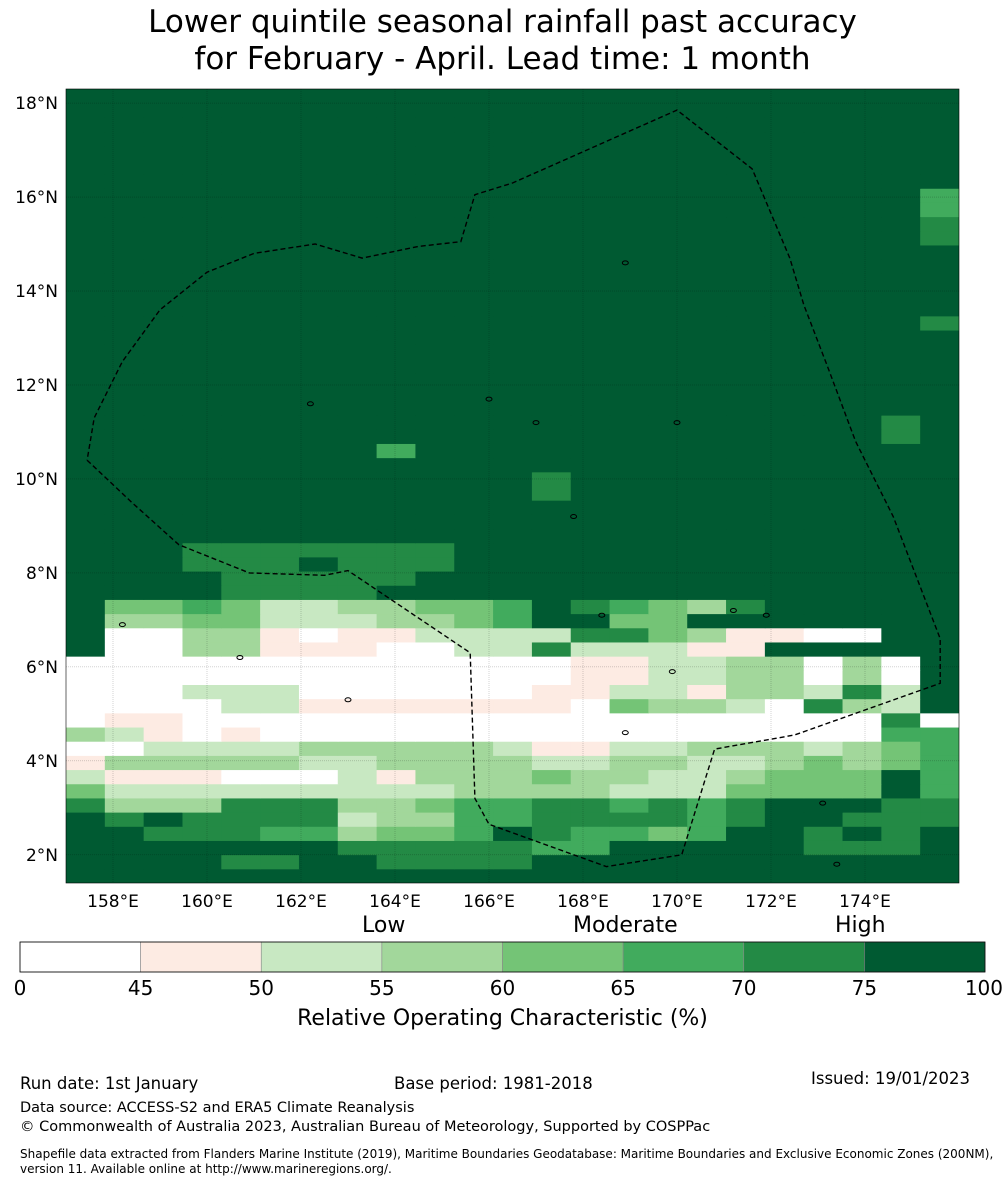 The width and height of the screenshot is (1005, 1185). Describe the element at coordinates (625, 925) in the screenshot. I see `colorbar-category-moderate: Moderate` at that location.